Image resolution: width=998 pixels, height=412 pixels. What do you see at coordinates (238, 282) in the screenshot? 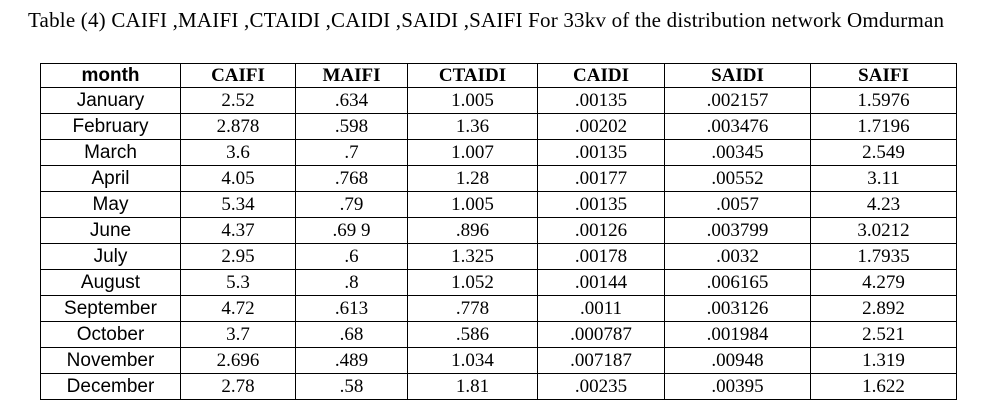
I see `value-cell: 5.3` at bounding box center [238, 282].